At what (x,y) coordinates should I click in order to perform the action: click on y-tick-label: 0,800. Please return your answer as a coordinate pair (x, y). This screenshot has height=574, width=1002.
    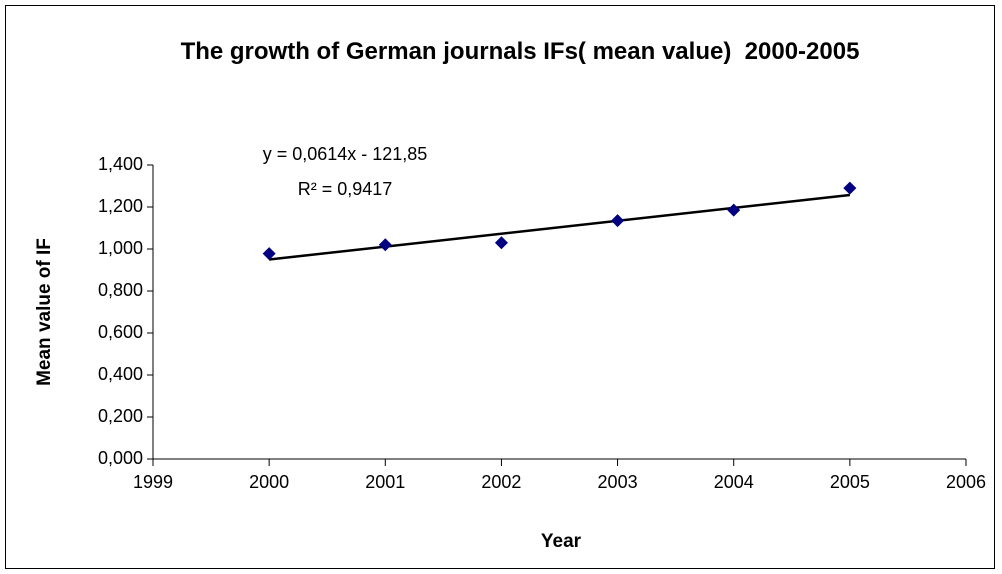
    Looking at the image, I should click on (120, 290).